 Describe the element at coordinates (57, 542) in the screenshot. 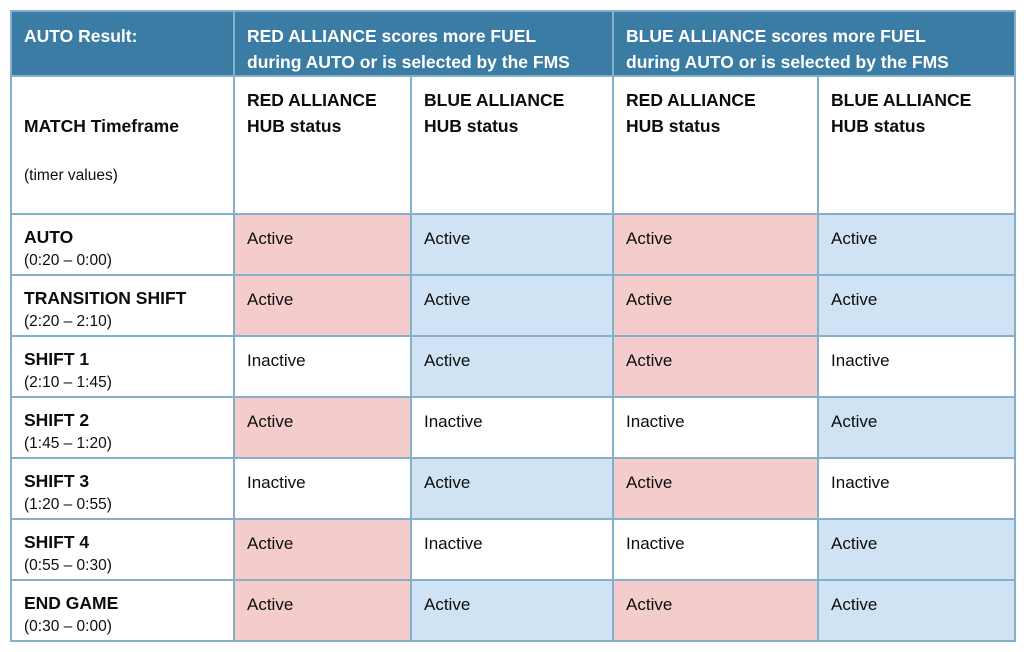

I see `phase-name: SHIFT 4` at that location.